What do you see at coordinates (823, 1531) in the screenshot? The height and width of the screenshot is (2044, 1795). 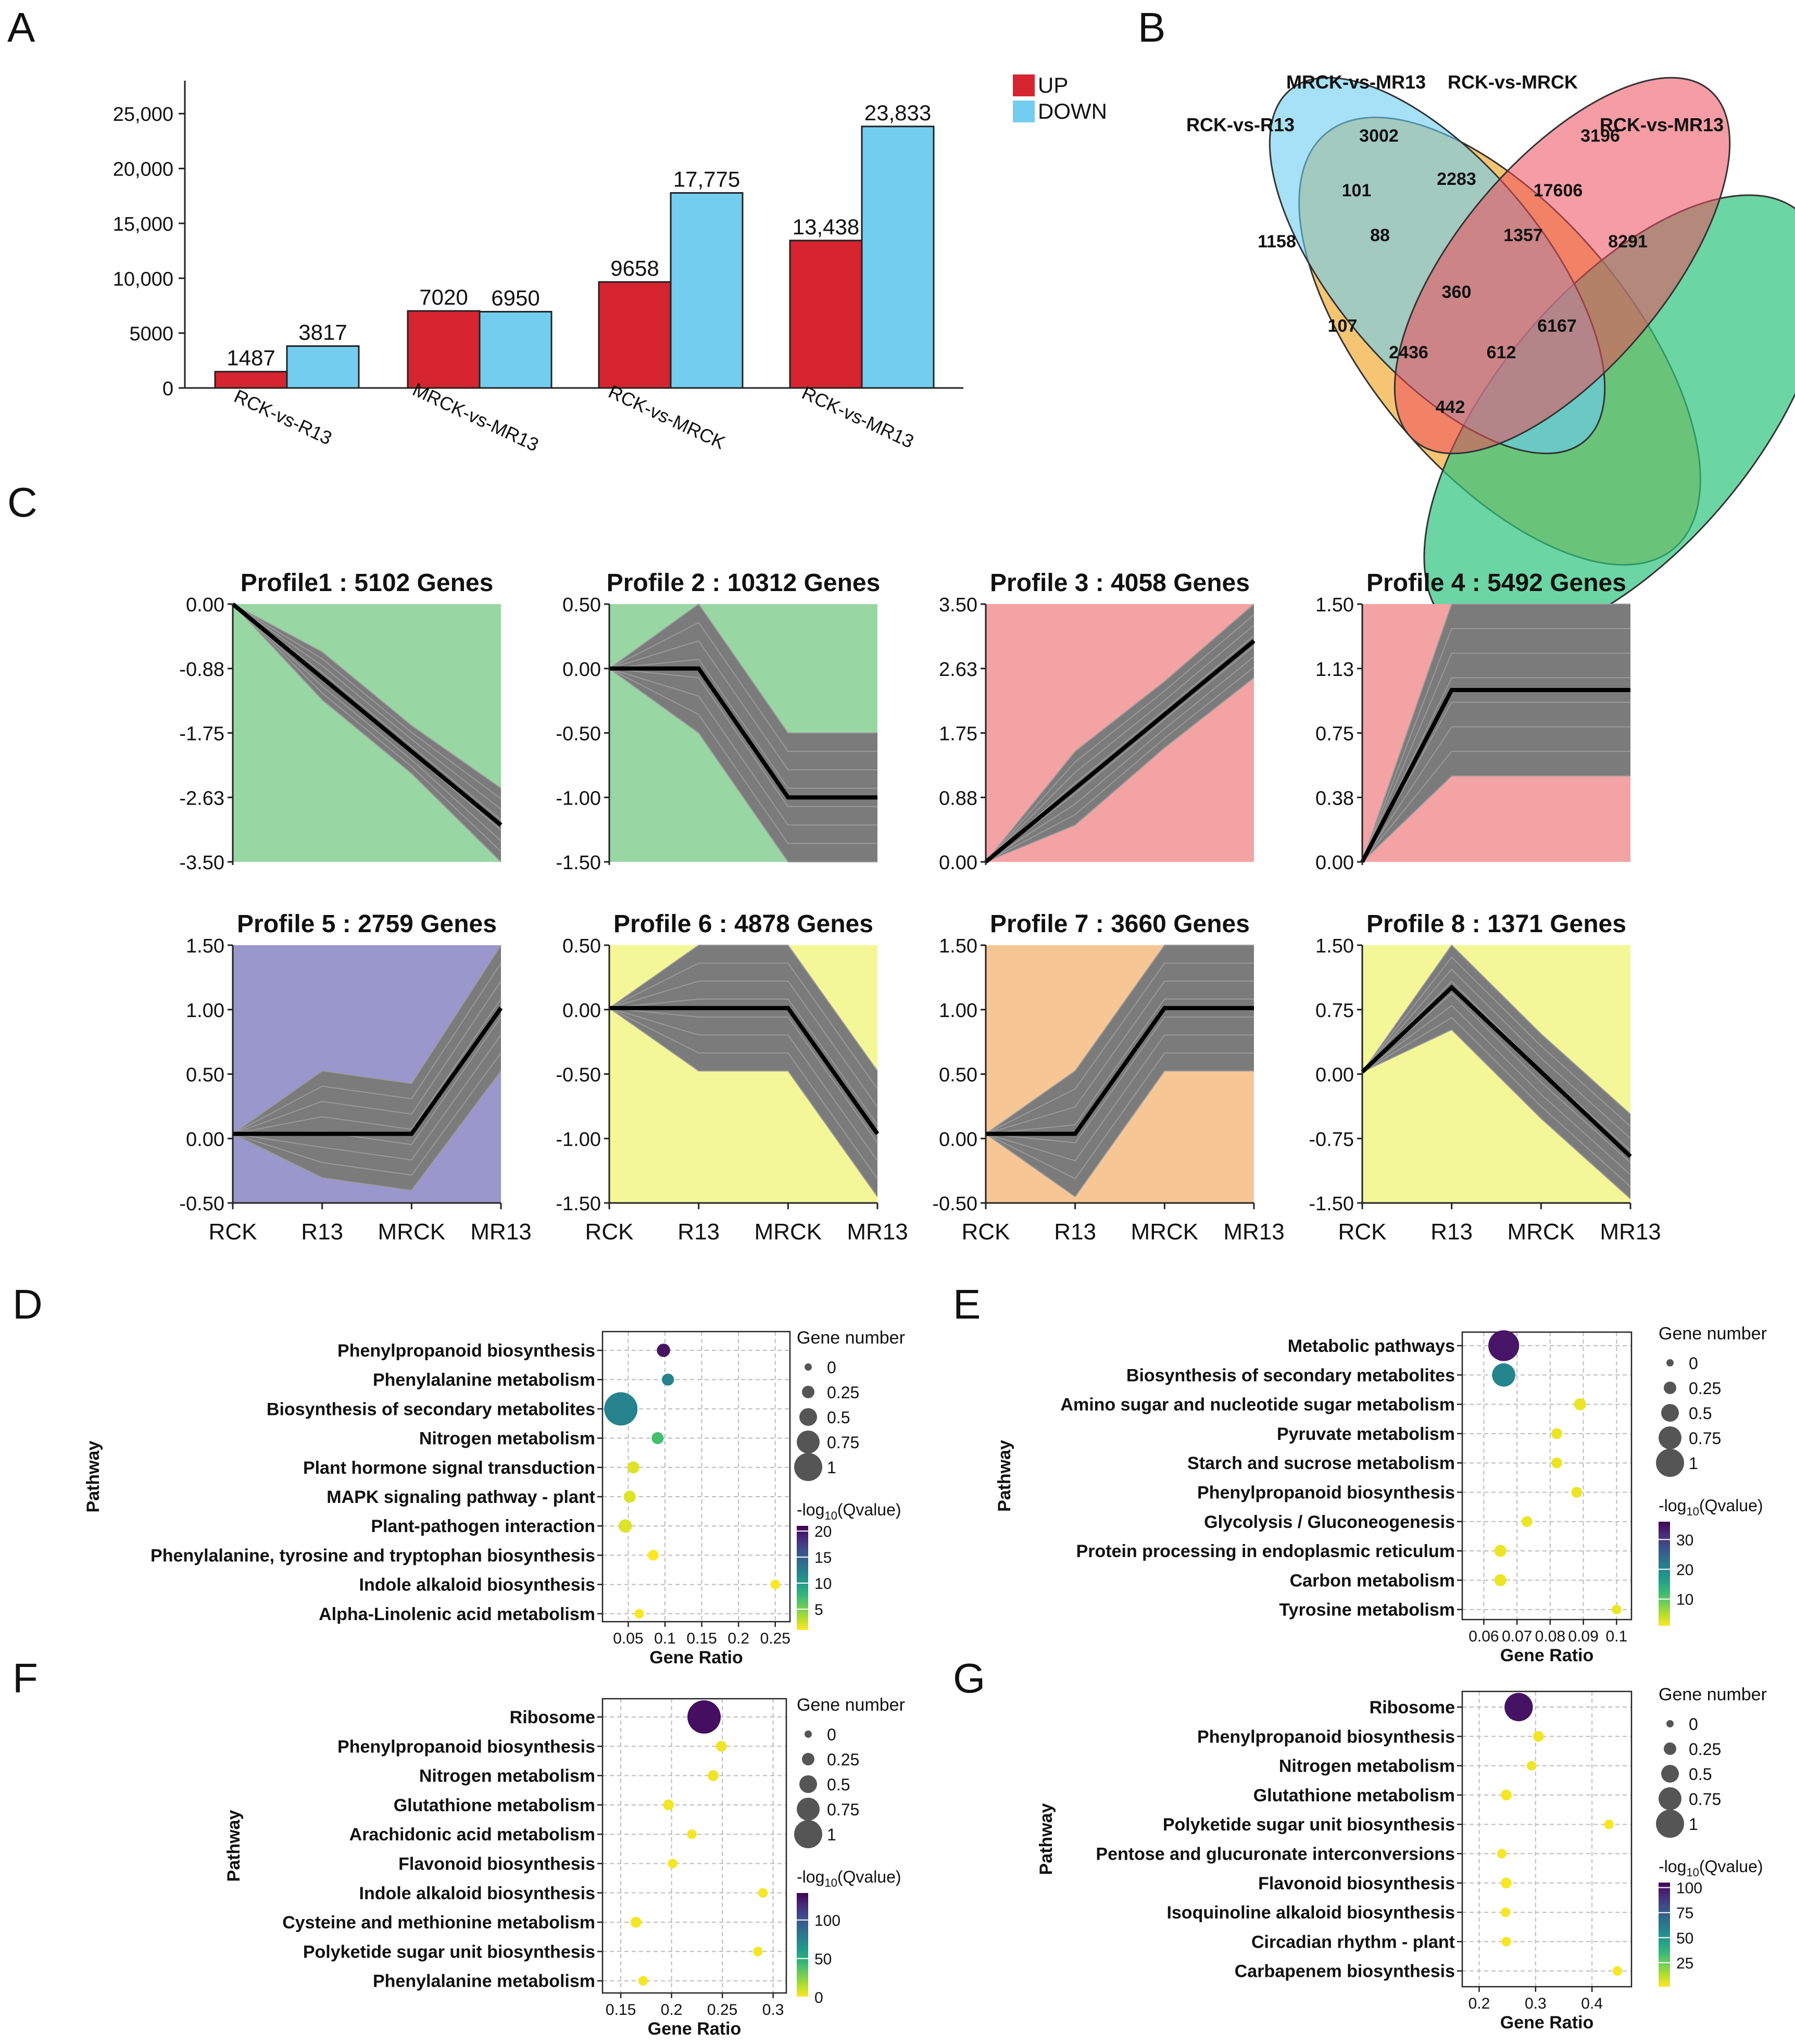 I see `colorbar-tick-label: 20` at bounding box center [823, 1531].